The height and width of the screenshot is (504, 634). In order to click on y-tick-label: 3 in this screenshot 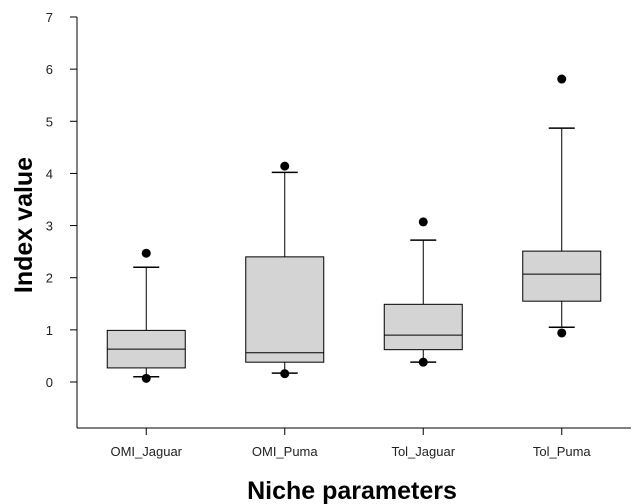, I will do `click(49, 226)`.